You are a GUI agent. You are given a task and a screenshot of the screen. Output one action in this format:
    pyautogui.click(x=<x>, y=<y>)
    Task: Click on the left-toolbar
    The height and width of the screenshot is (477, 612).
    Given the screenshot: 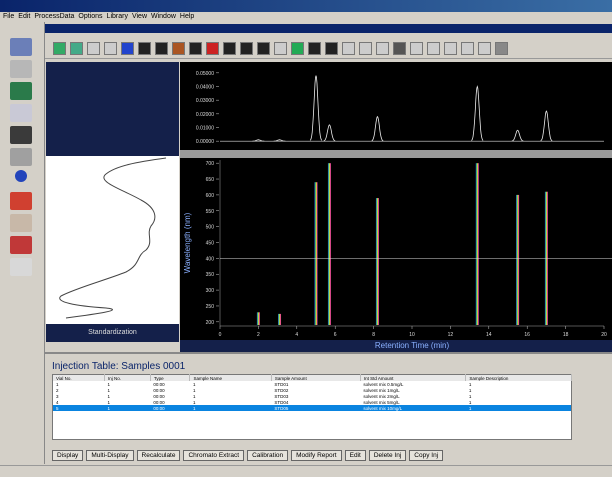 What is the action you would take?
    pyautogui.click(x=22, y=243)
    